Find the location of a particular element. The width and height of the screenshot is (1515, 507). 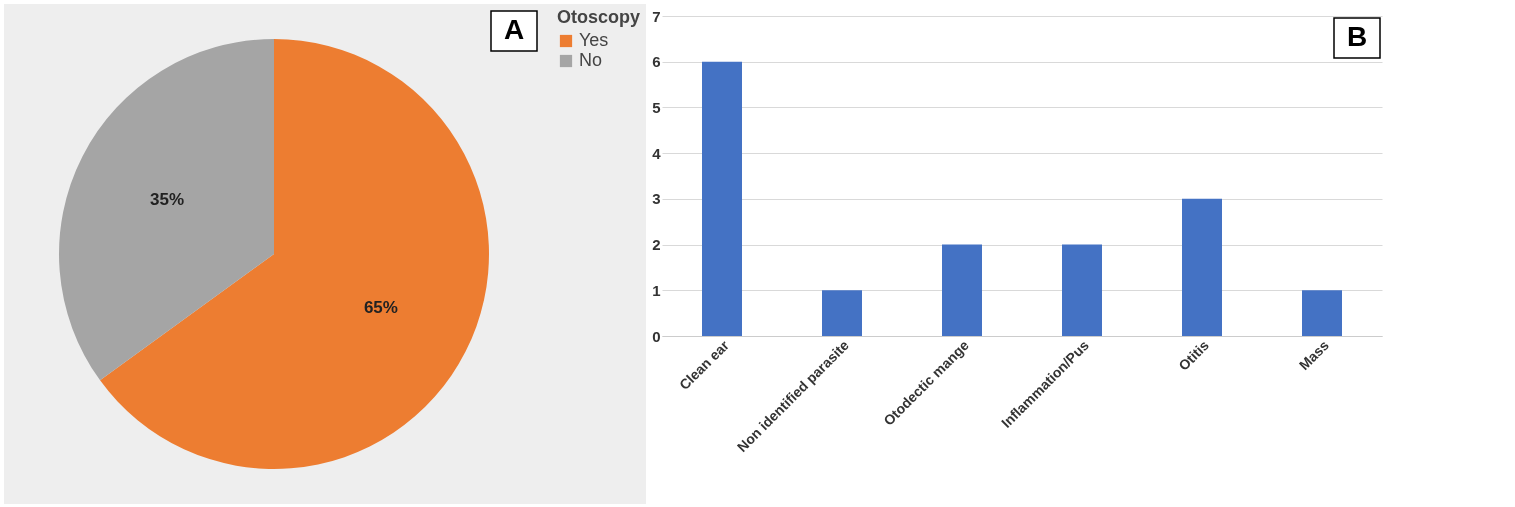

data-label: 35% is located at coordinates (167, 199).